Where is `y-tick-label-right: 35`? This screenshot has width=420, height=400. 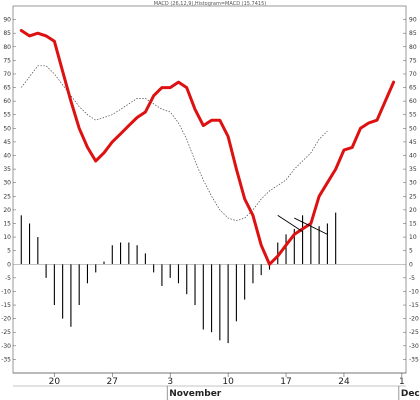 y-tick-label-right: 35 is located at coordinates (413, 169).